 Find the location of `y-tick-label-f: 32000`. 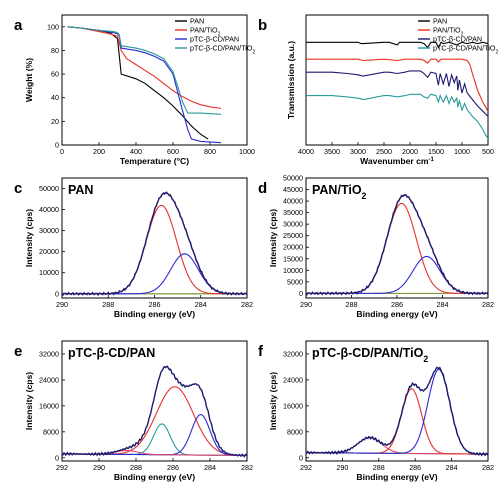

y-tick-label-f: 32000 is located at coordinates (293, 353).